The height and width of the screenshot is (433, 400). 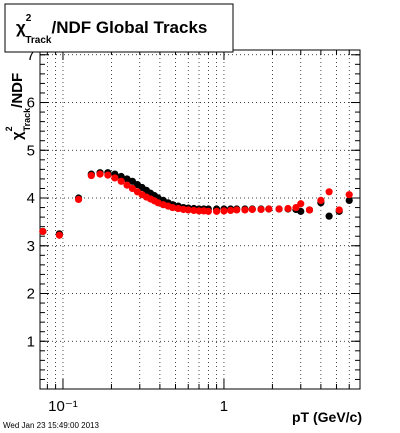 What do you see at coordinates (31, 150) in the screenshot?
I see `y-tick-label: 5` at bounding box center [31, 150].